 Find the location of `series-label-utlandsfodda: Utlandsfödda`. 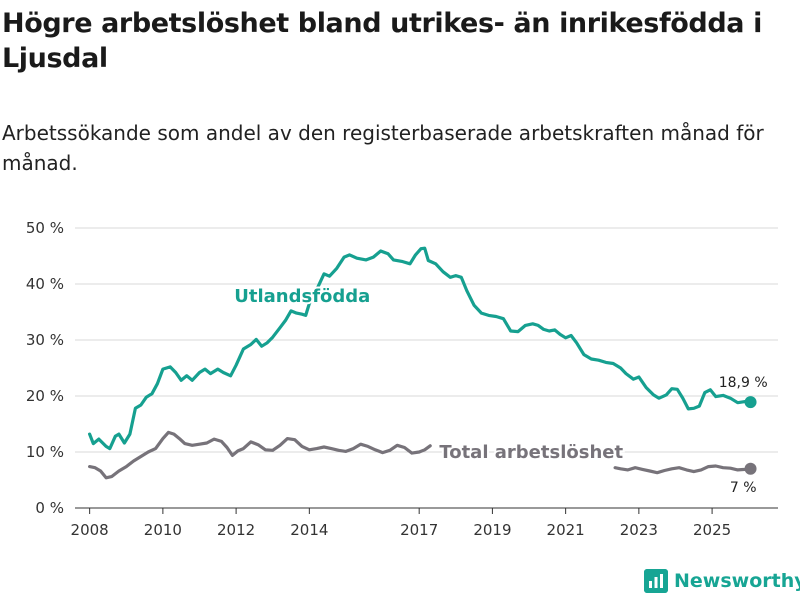

series-label-utlandsfodda: Utlandsfödda is located at coordinates (302, 296).